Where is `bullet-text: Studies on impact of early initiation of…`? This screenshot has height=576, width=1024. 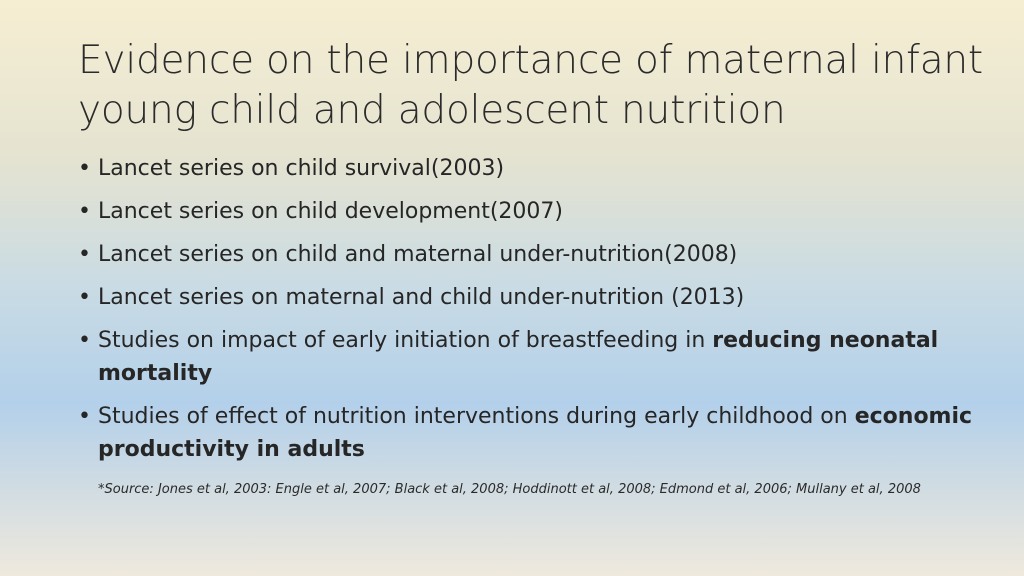 bullet-text: Studies on impact of early initiation of… is located at coordinates (405, 340).